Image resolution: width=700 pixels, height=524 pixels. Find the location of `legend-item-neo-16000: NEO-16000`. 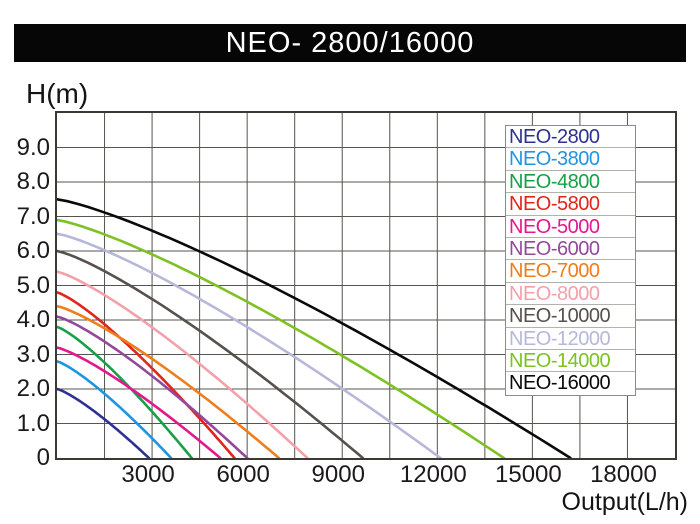

legend-item-neo-16000: NEO-16000 is located at coordinates (570, 383).